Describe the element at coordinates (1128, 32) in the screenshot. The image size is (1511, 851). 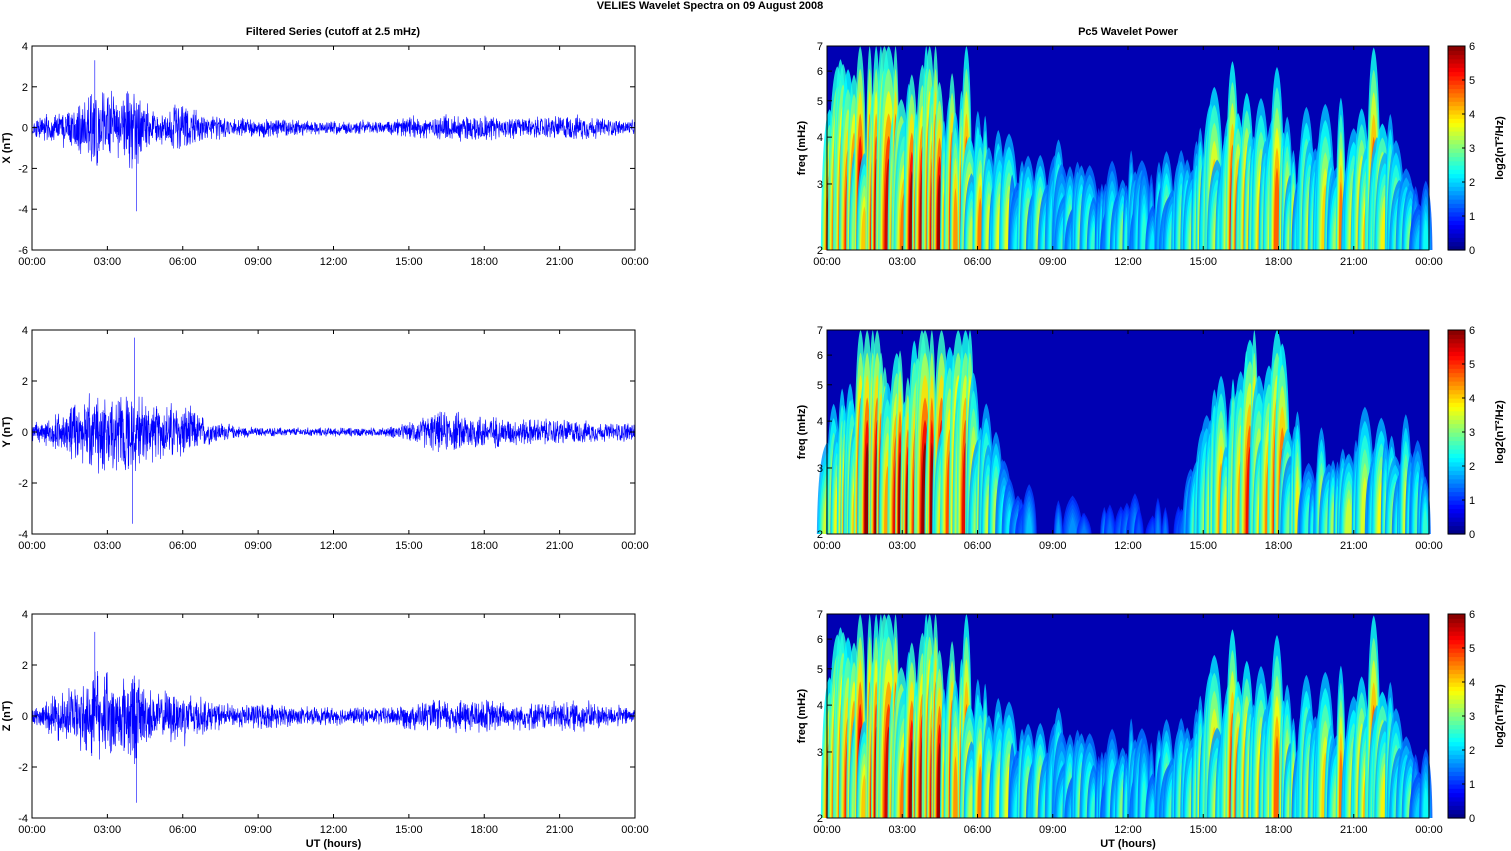
I see `right-column-title: Pc5 Wavelet Power` at that location.